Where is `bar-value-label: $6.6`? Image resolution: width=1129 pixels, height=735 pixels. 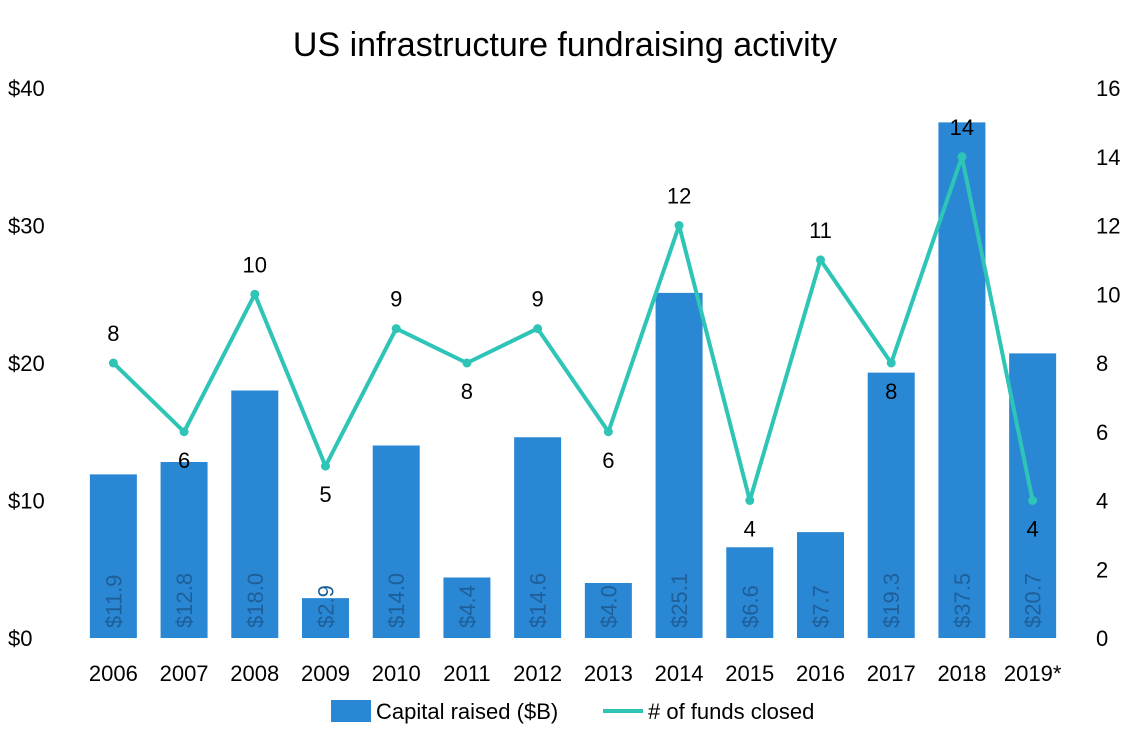 bar-value-label: $6.6 is located at coordinates (750, 606).